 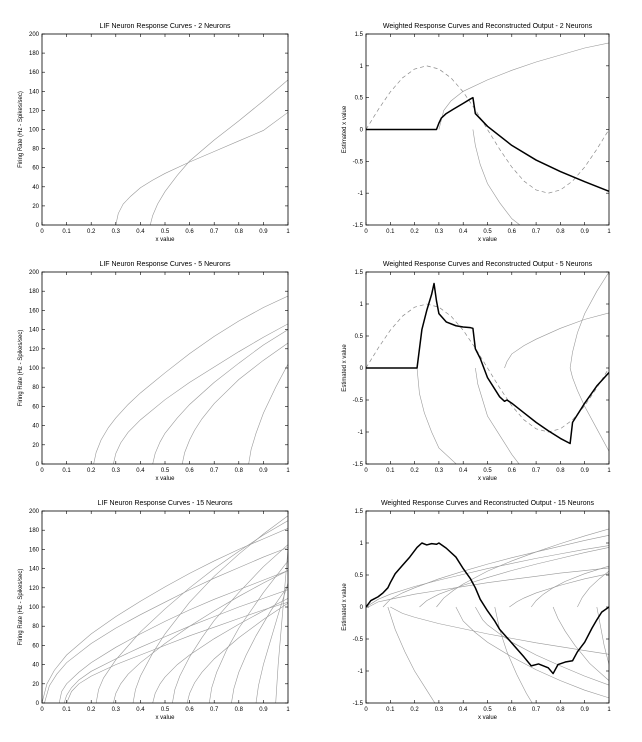 What do you see at coordinates (34, 311) in the screenshot?
I see `y-tick-label: 160` at bounding box center [34, 311].